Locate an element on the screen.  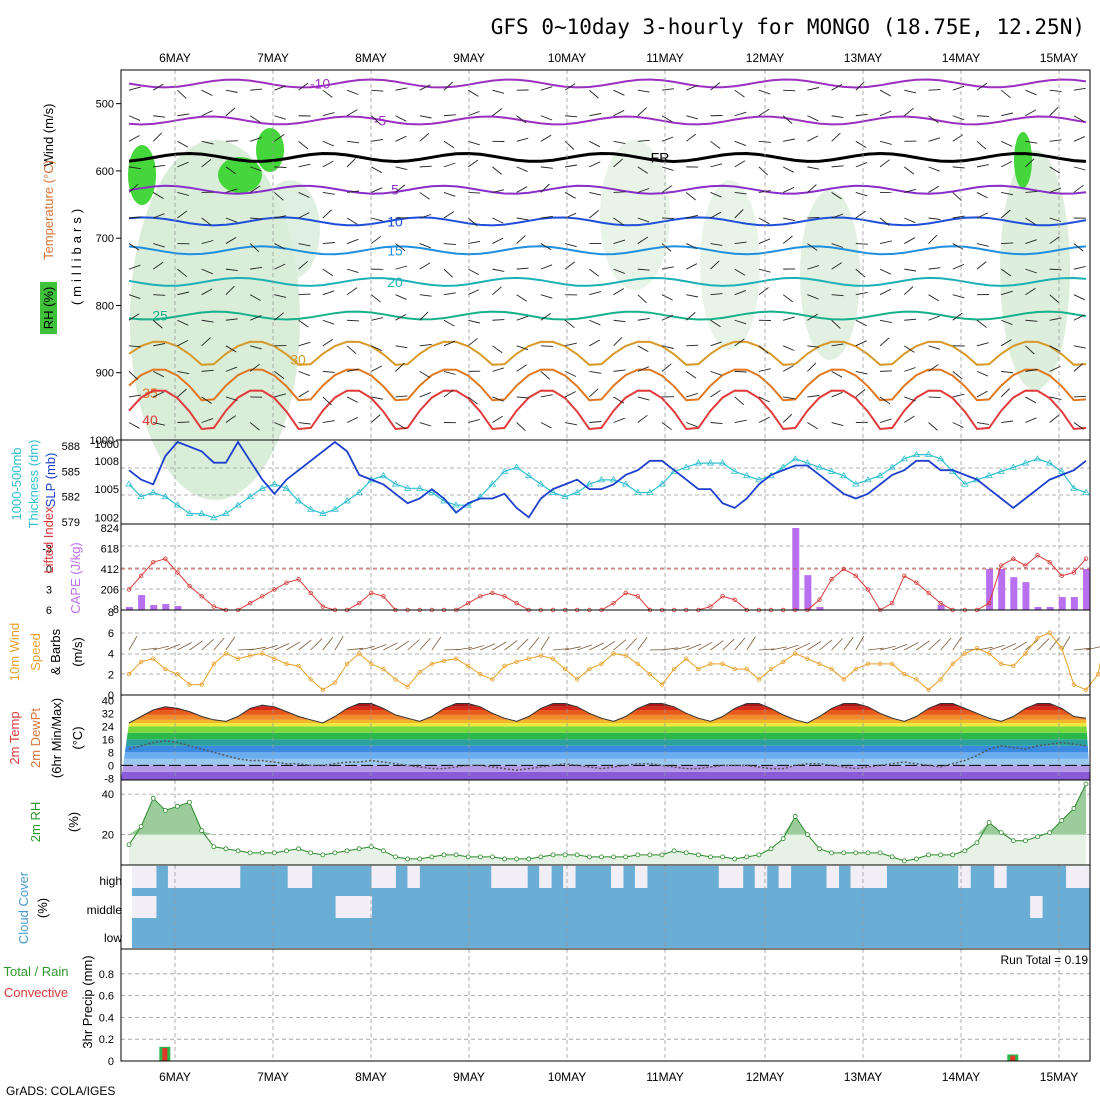
temp-label-4: (°C) is located at coordinates (77, 737).